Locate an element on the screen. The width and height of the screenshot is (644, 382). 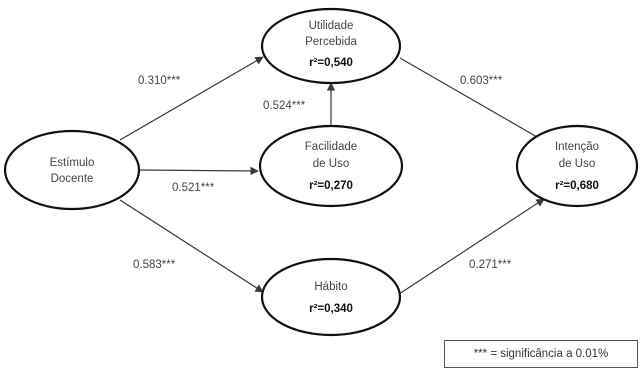
significance-legend-text: *** = significância a 0.01% is located at coordinates (541, 354).